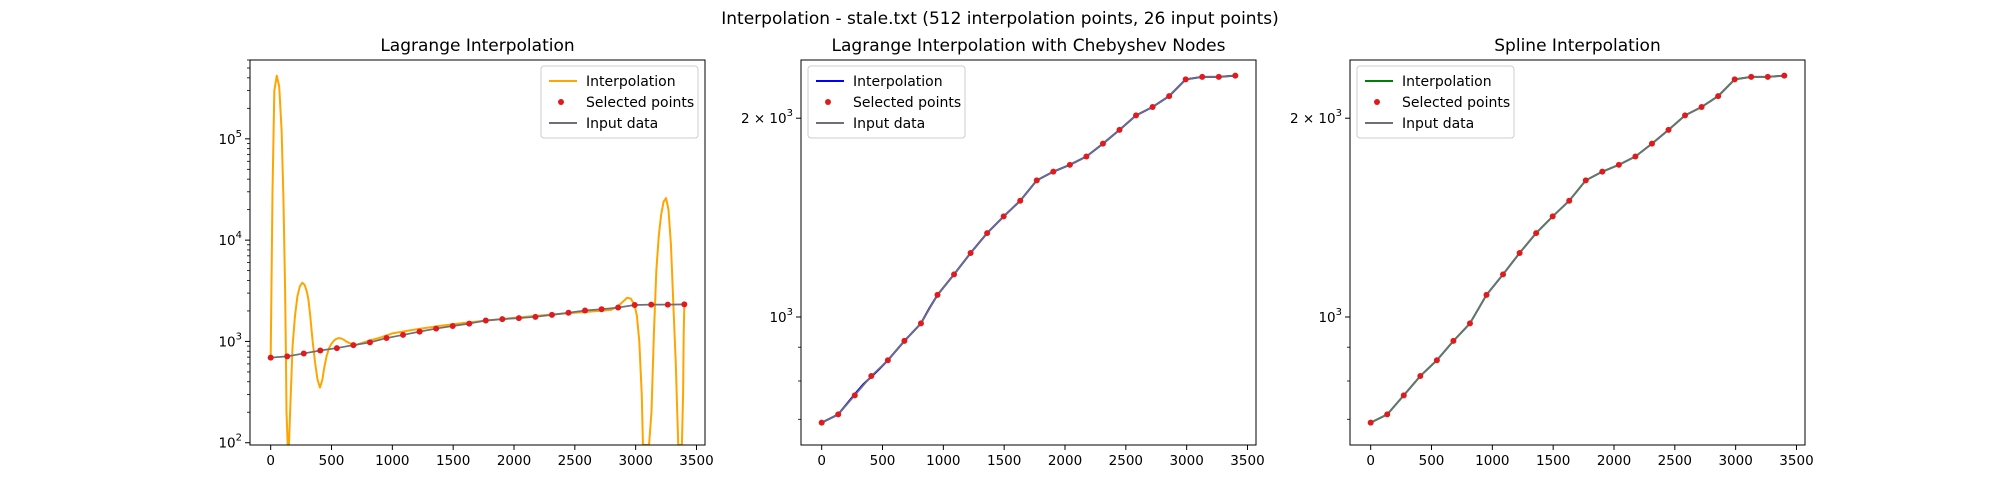 Image resolution: width=2000 pixels, height=500 pixels. I want to click on chart-title: Spline Interpolation, so click(1577, 46).